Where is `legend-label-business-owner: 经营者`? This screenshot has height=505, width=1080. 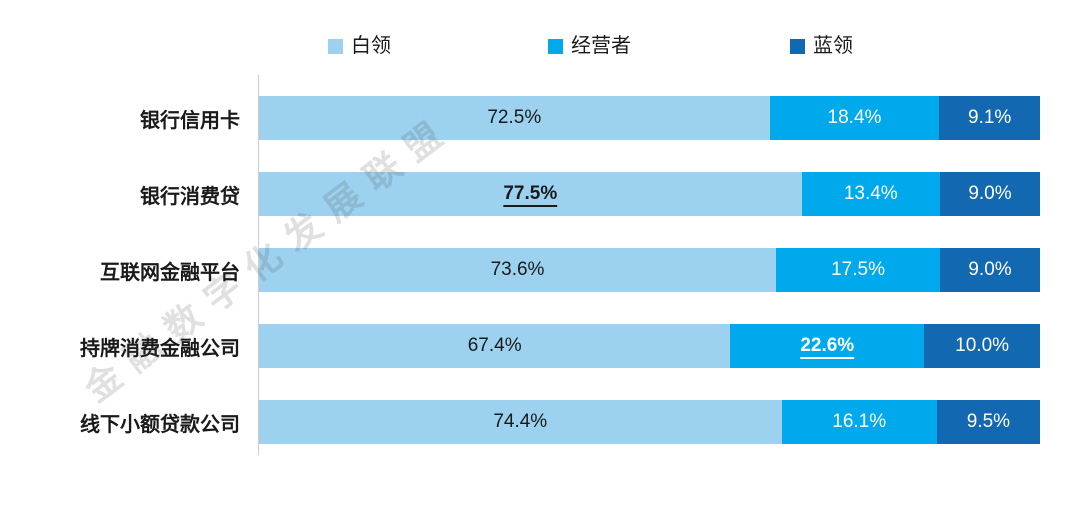 legend-label-business-owner: 经营者 is located at coordinates (601, 46).